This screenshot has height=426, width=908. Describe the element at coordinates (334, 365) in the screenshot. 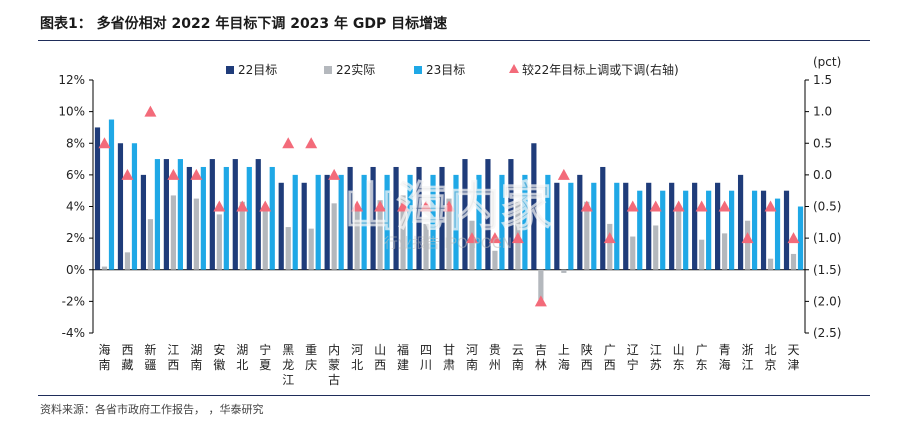

I see `x-category-label: 蒙` at that location.